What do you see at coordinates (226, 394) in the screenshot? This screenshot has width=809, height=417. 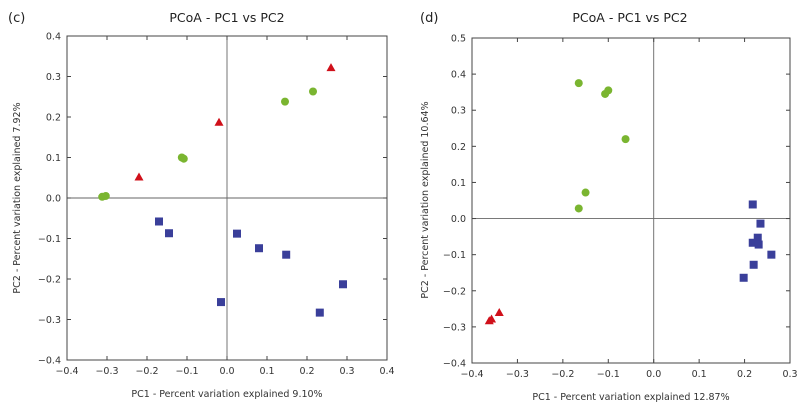 I see `x-axis-label-c: PC1 - Percent variation explained 9.10%` at bounding box center [226, 394].